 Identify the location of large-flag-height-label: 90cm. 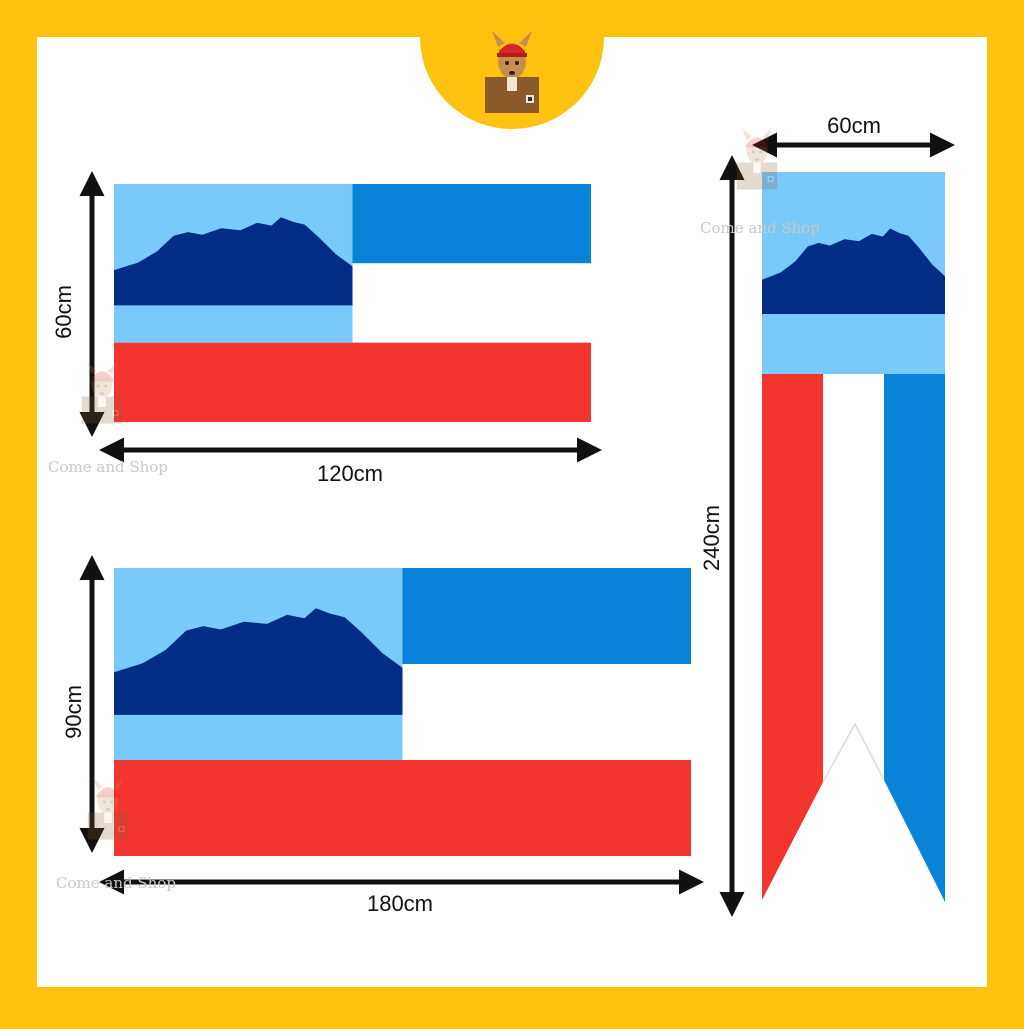
(73, 712).